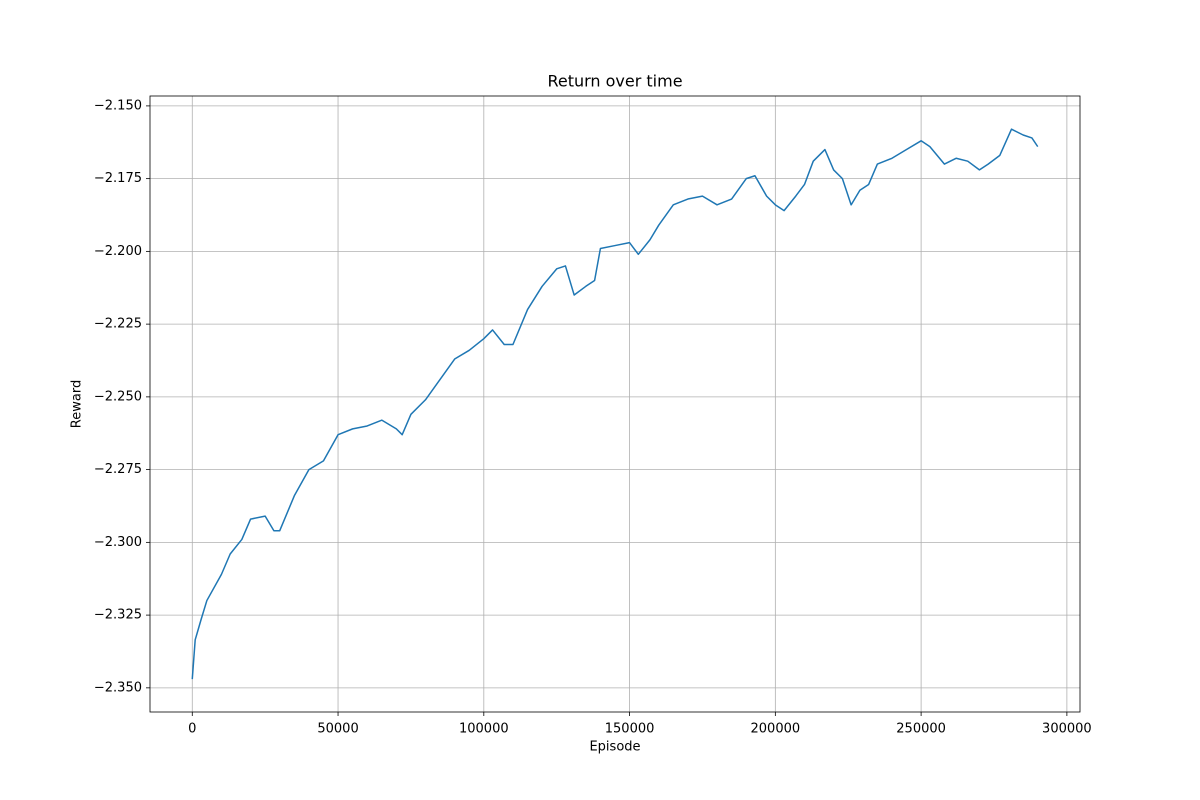  I want to click on y-tick-label: −2.350, so click(118, 687).